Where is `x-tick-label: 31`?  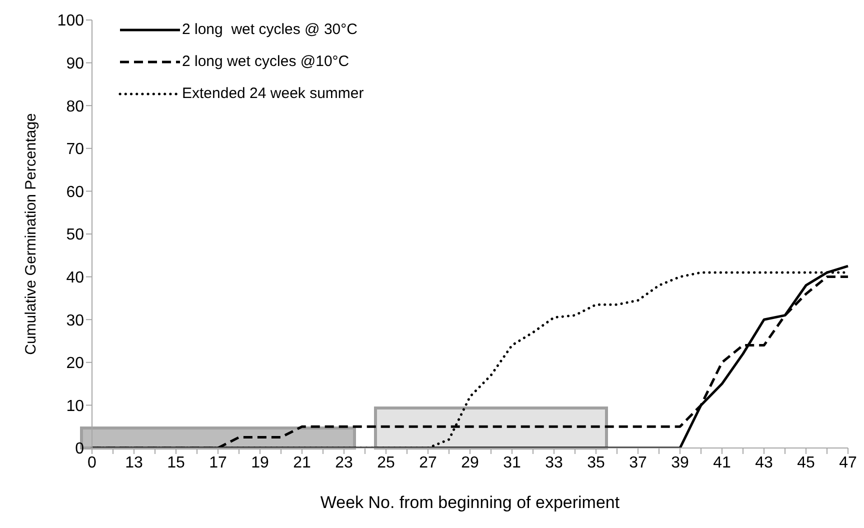 x-tick-label: 31 is located at coordinates (512, 463).